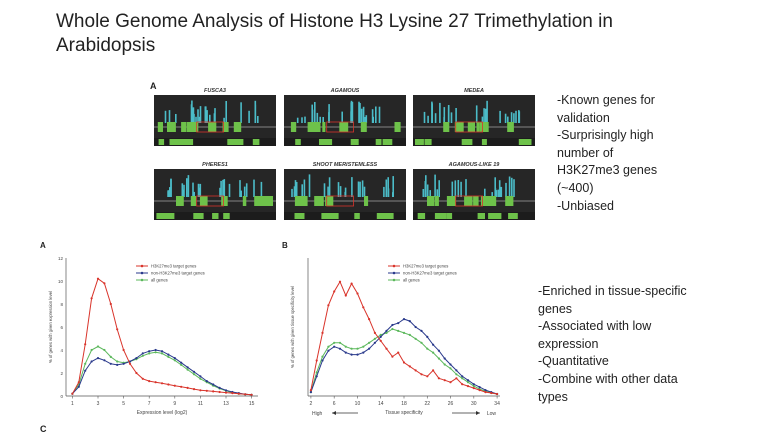 The image size is (773, 438). Describe the element at coordinates (43, 429) in the screenshot. I see `figure-c-label: C` at that location.